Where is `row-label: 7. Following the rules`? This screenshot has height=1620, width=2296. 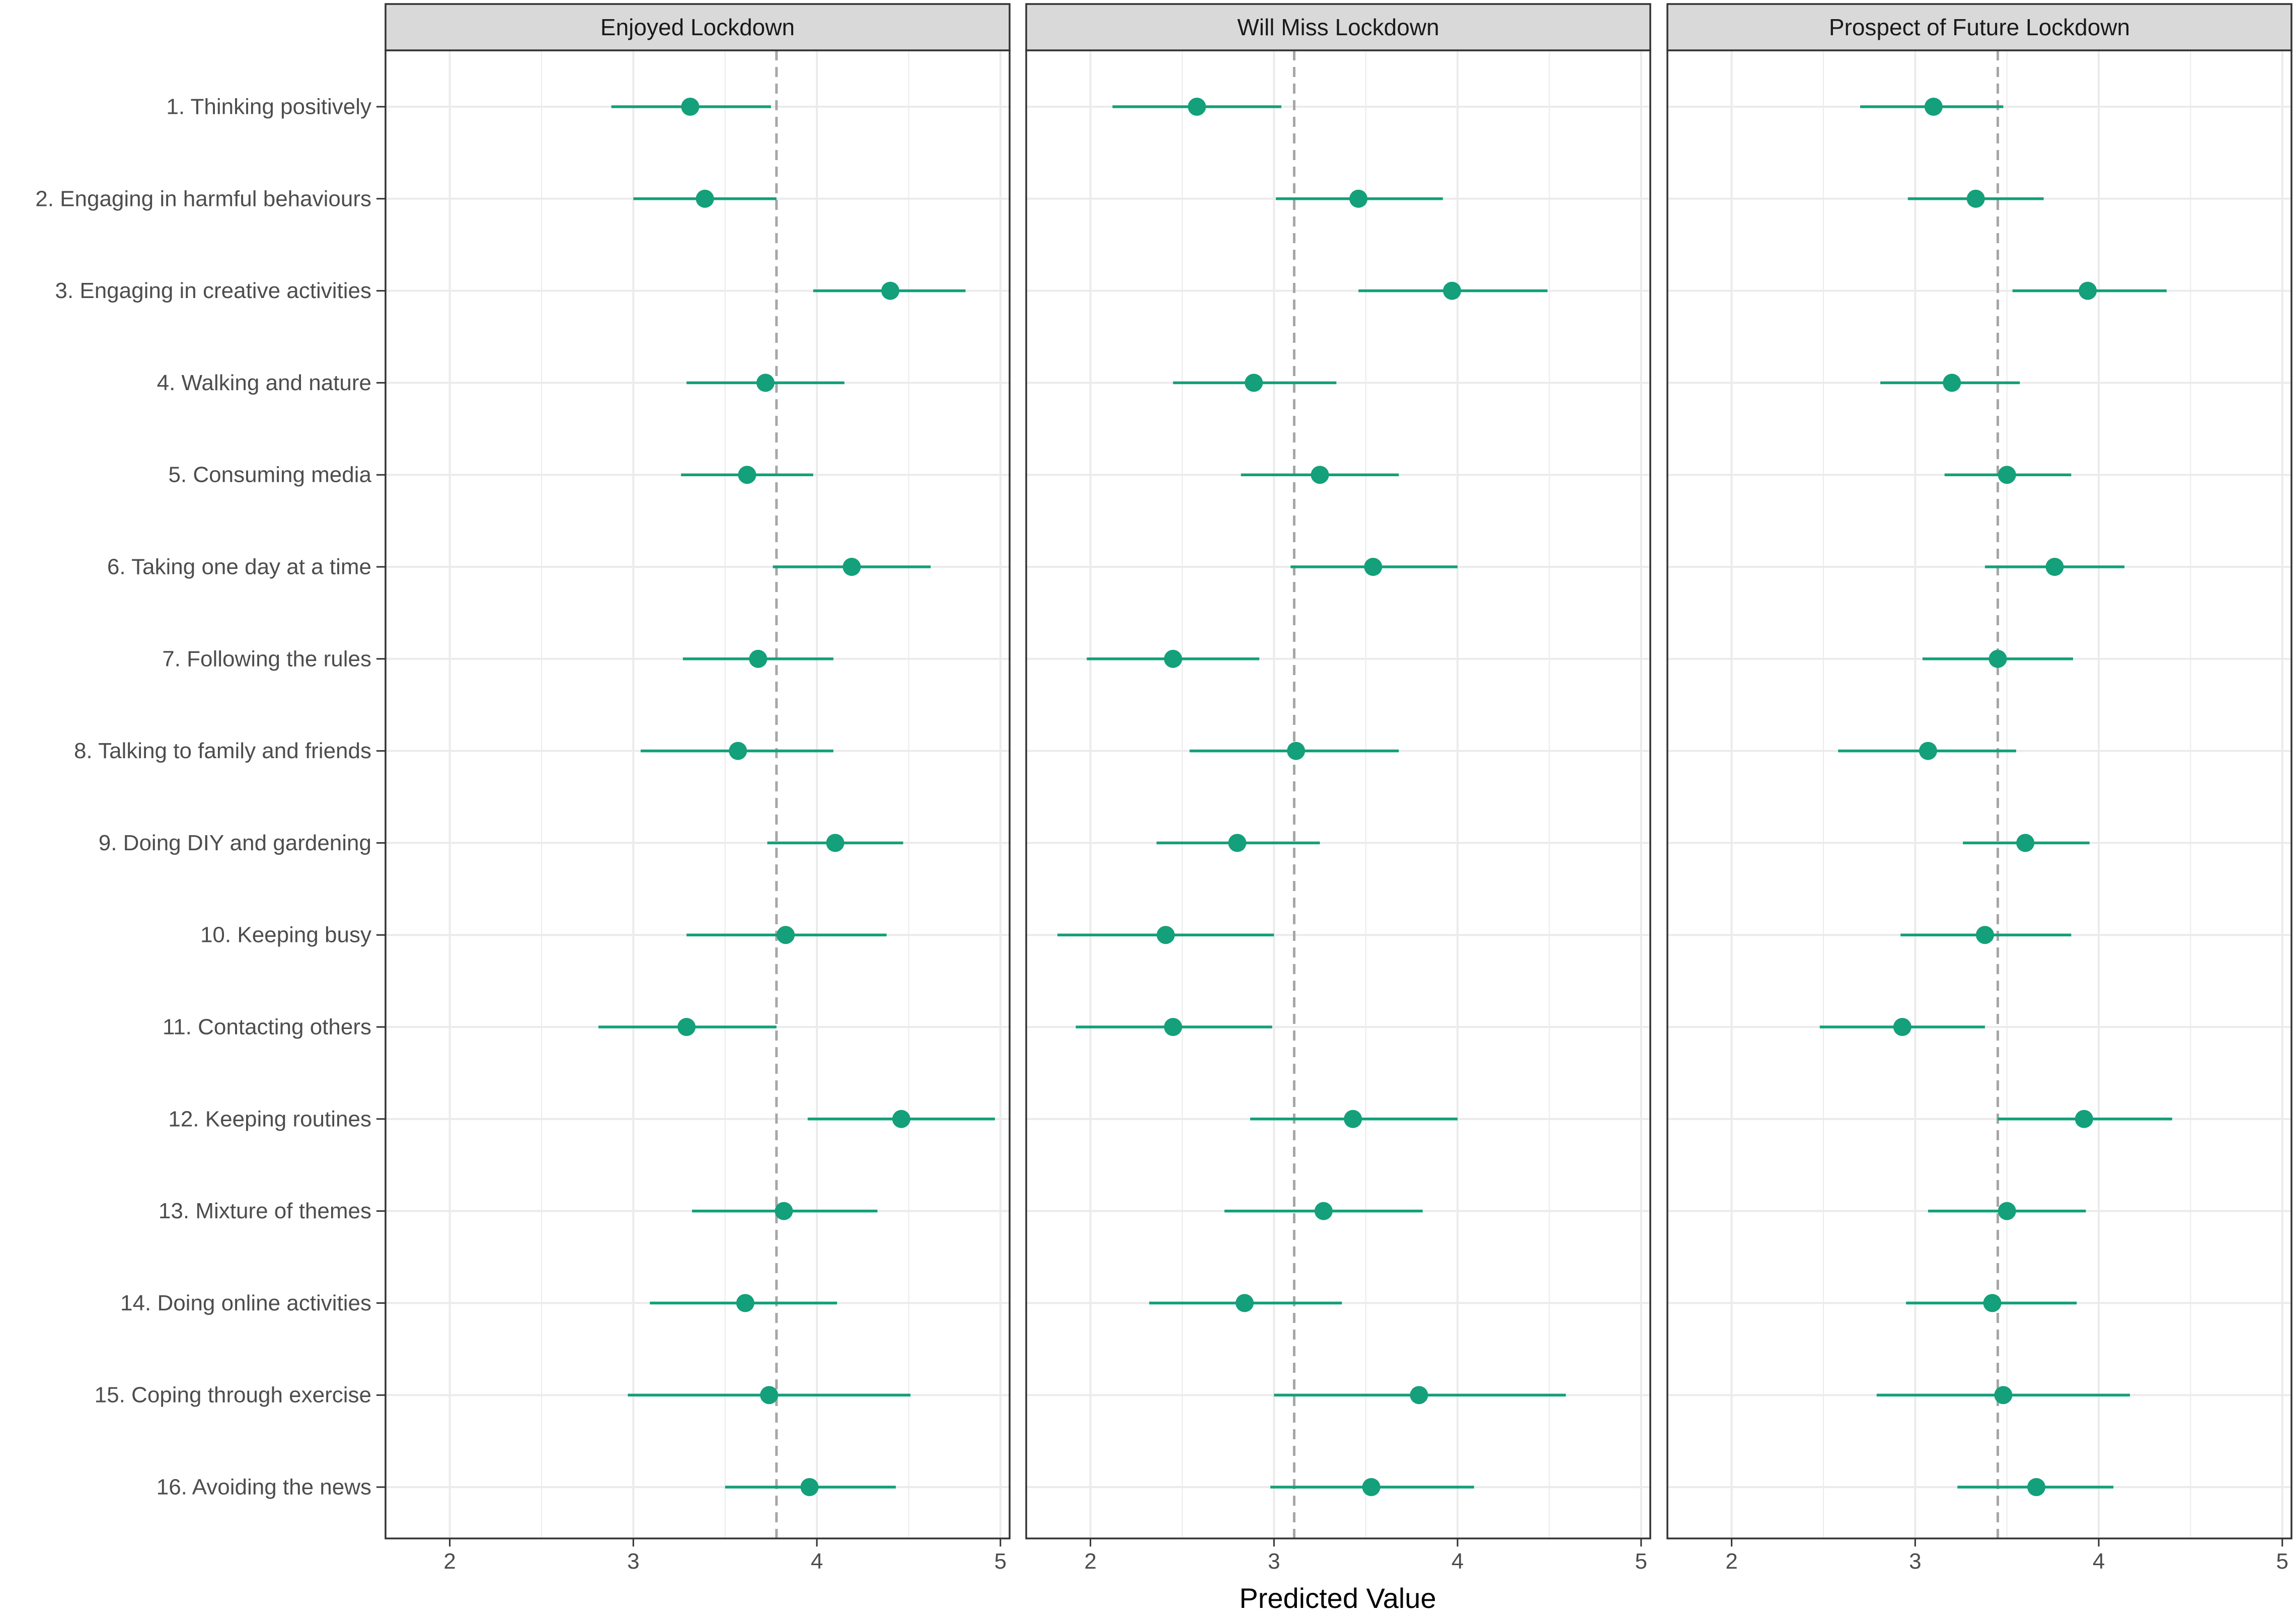
row-label: 7. Following the rules is located at coordinates (266, 659).